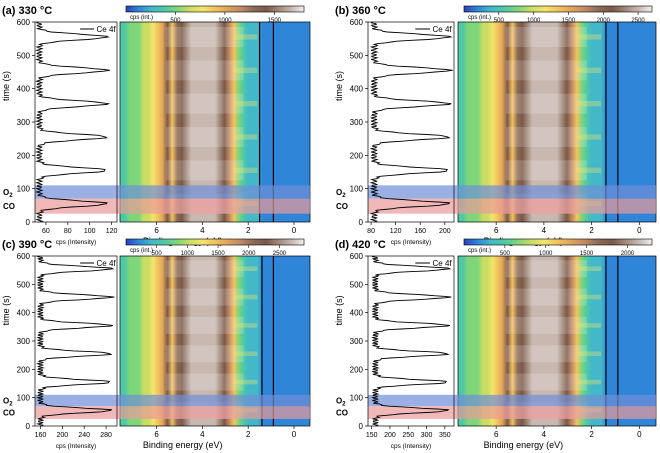 Image resolution: width=660 pixels, height=453 pixels. I want to click on profile-xtick-label: 120, so click(396, 231).